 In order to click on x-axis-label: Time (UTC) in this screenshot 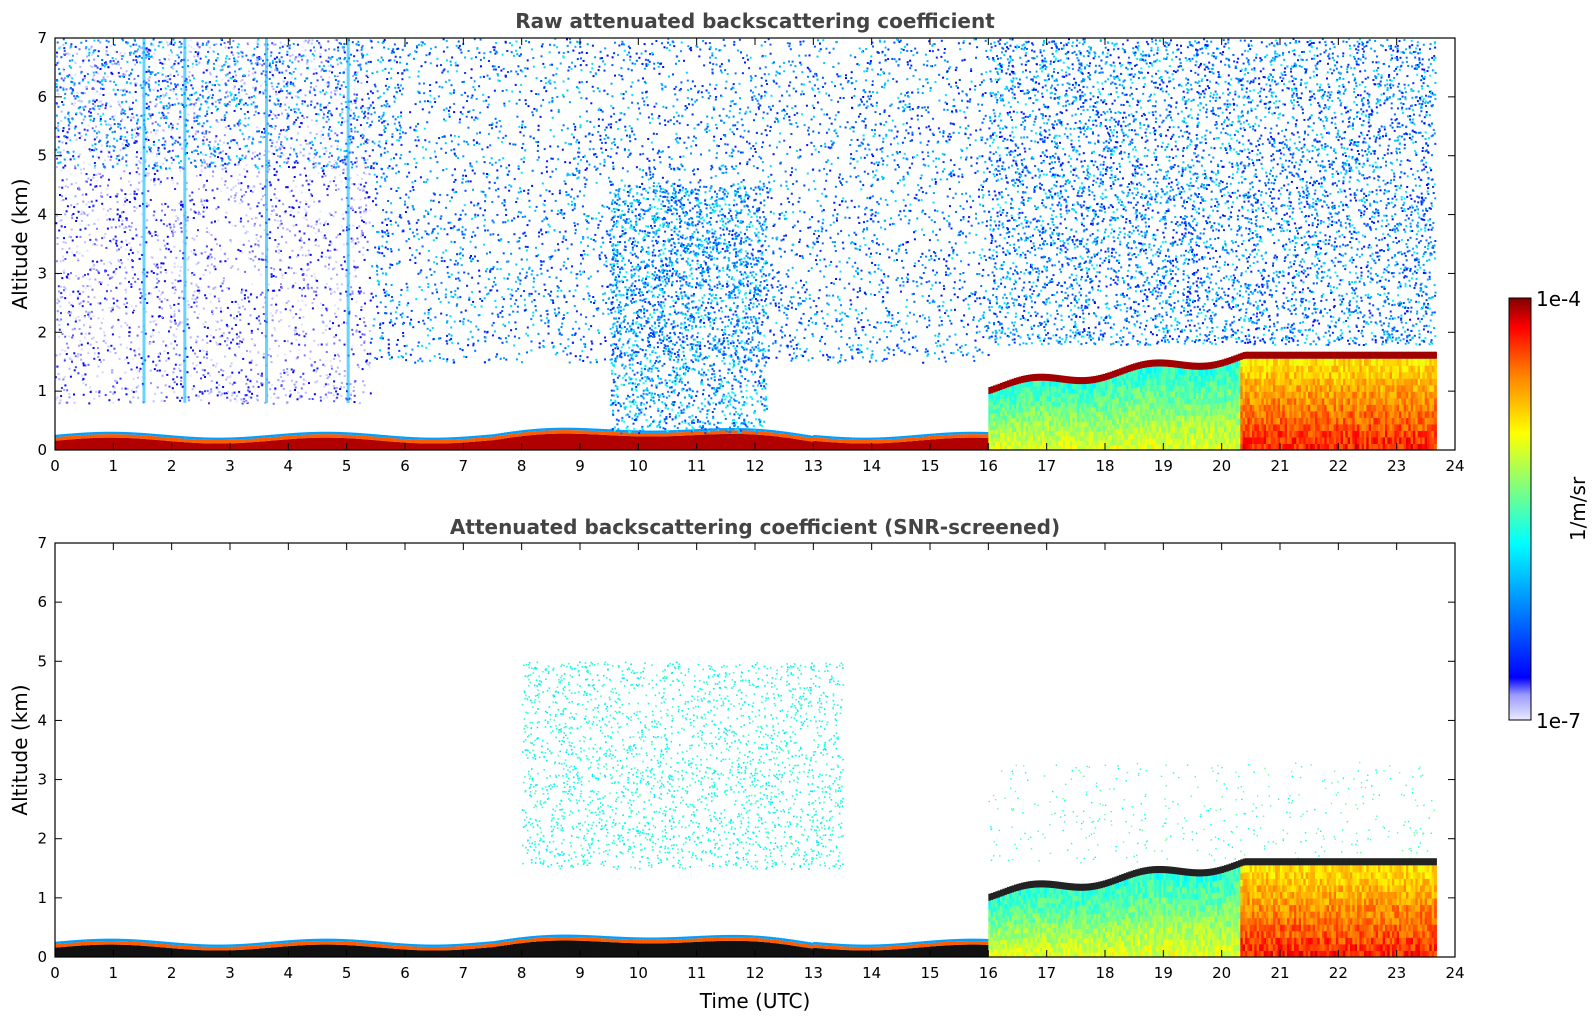, I will do `click(755, 1001)`.